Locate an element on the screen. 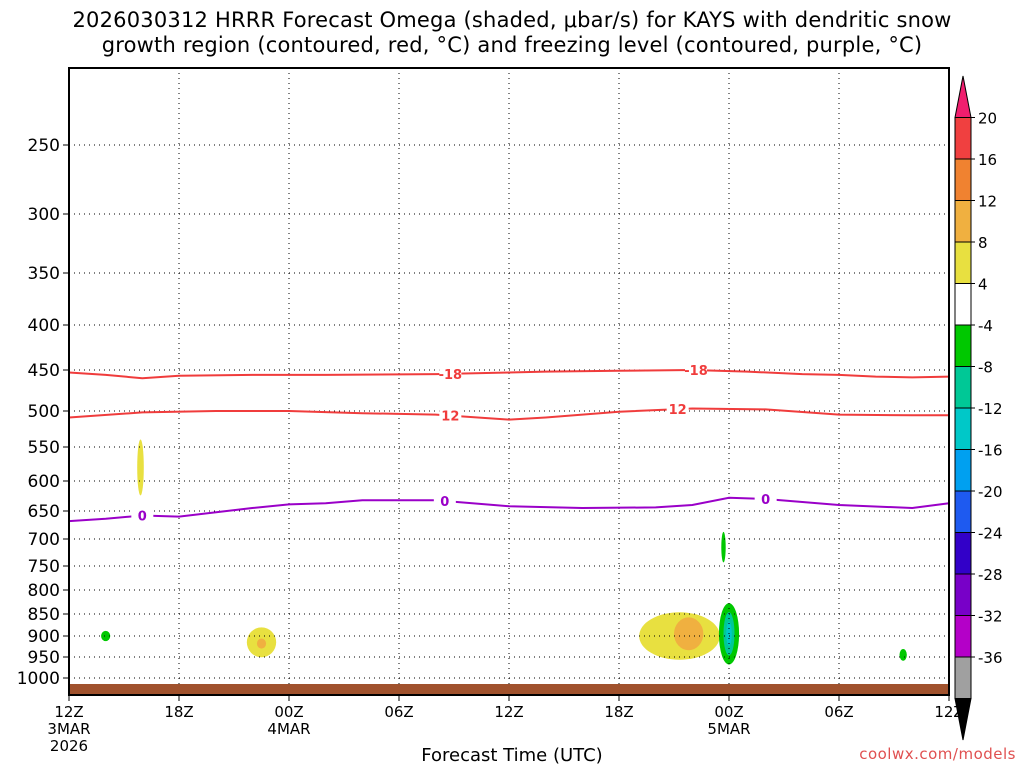 This screenshot has height=768, width=1024. site-credit: coolwx.com/models is located at coordinates (937, 754).